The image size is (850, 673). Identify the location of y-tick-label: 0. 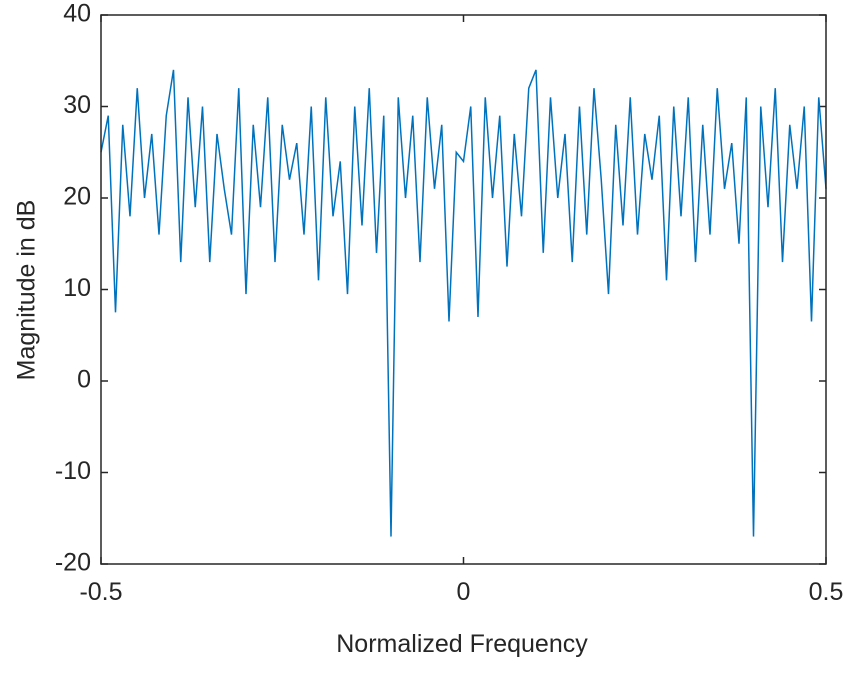
(84, 380).